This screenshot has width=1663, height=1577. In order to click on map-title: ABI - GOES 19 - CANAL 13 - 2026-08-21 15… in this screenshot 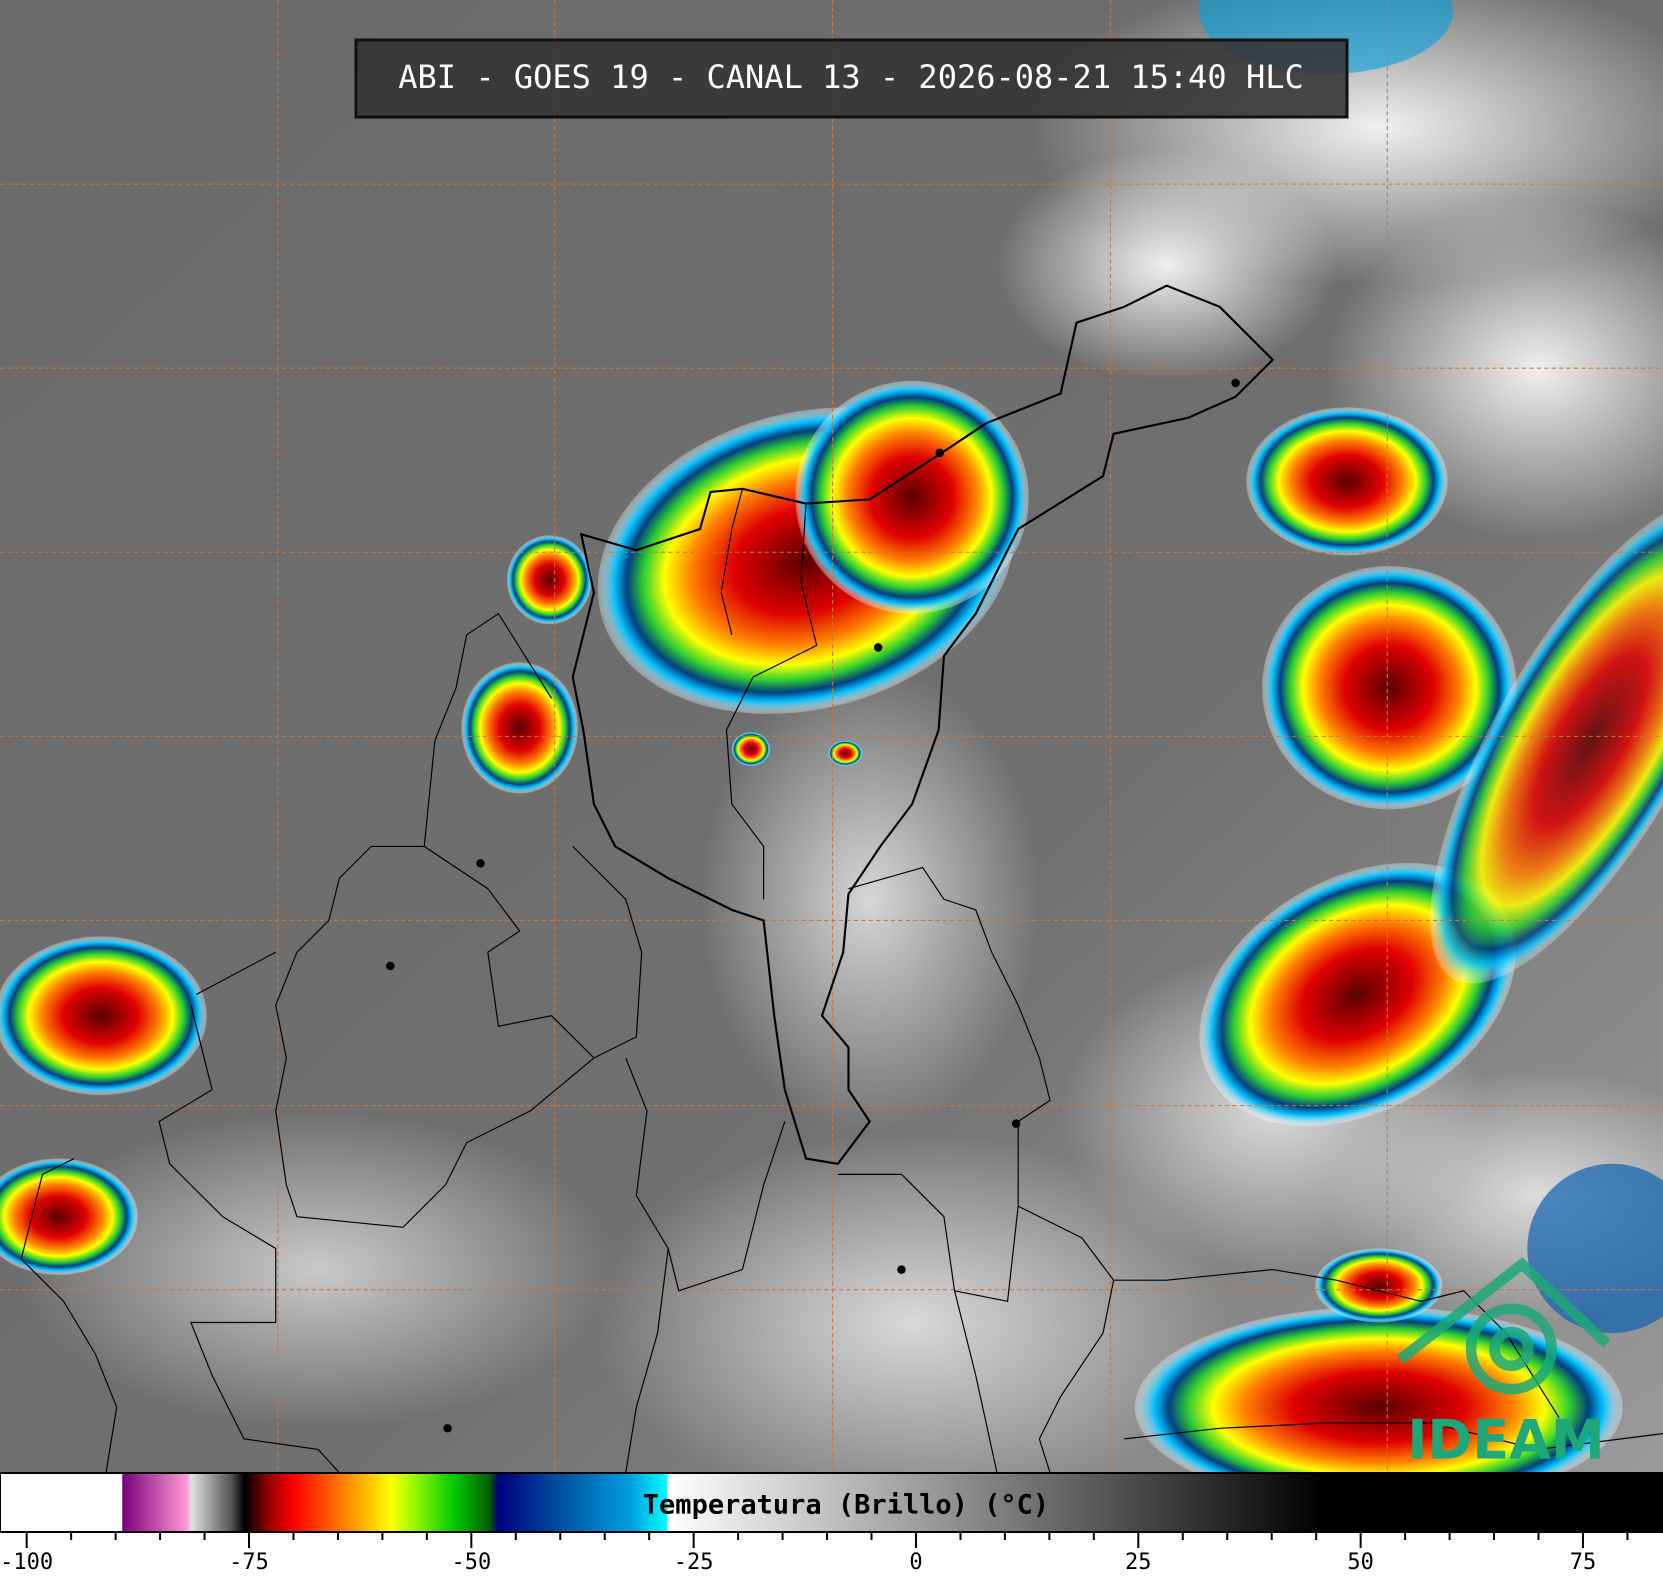, I will do `click(850, 77)`.